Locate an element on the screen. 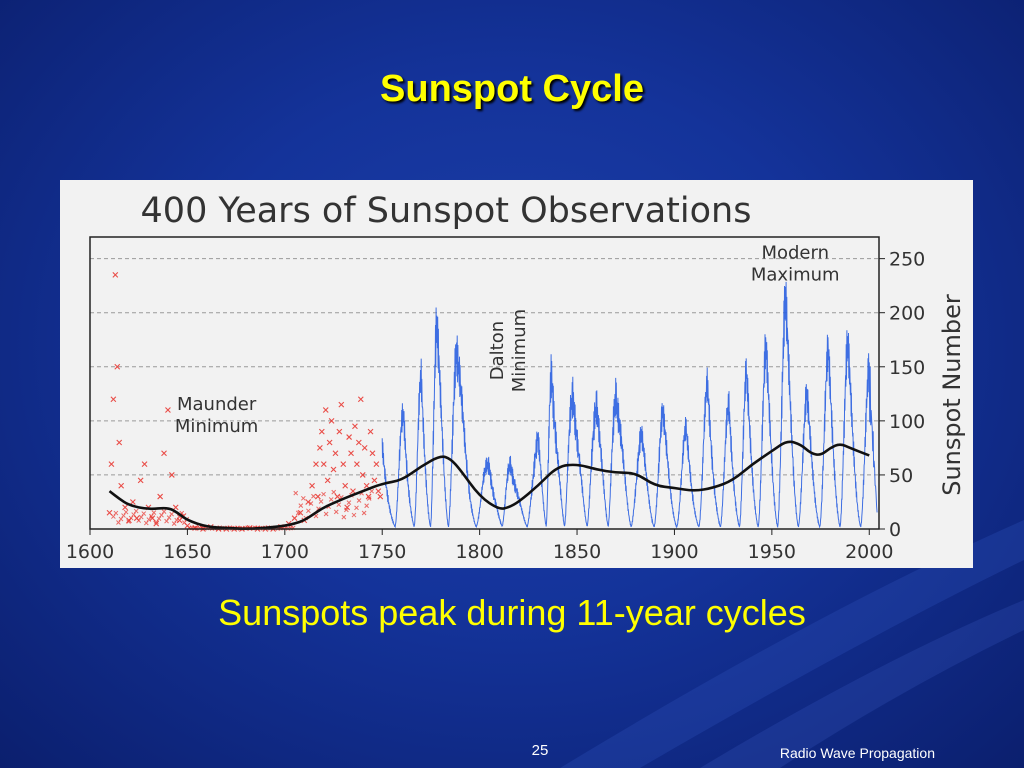 The height and width of the screenshot is (768, 1024). x-tick-label: 2000 is located at coordinates (869, 552).